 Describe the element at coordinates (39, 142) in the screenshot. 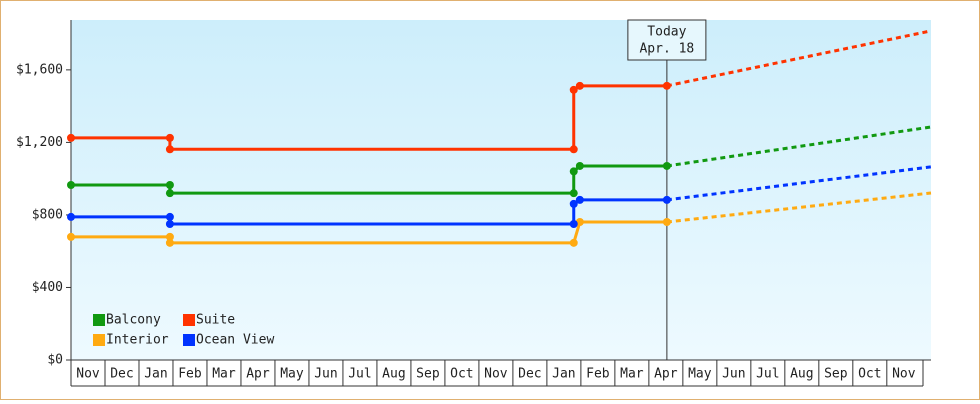

I see `y-tick-label: $1,200` at that location.